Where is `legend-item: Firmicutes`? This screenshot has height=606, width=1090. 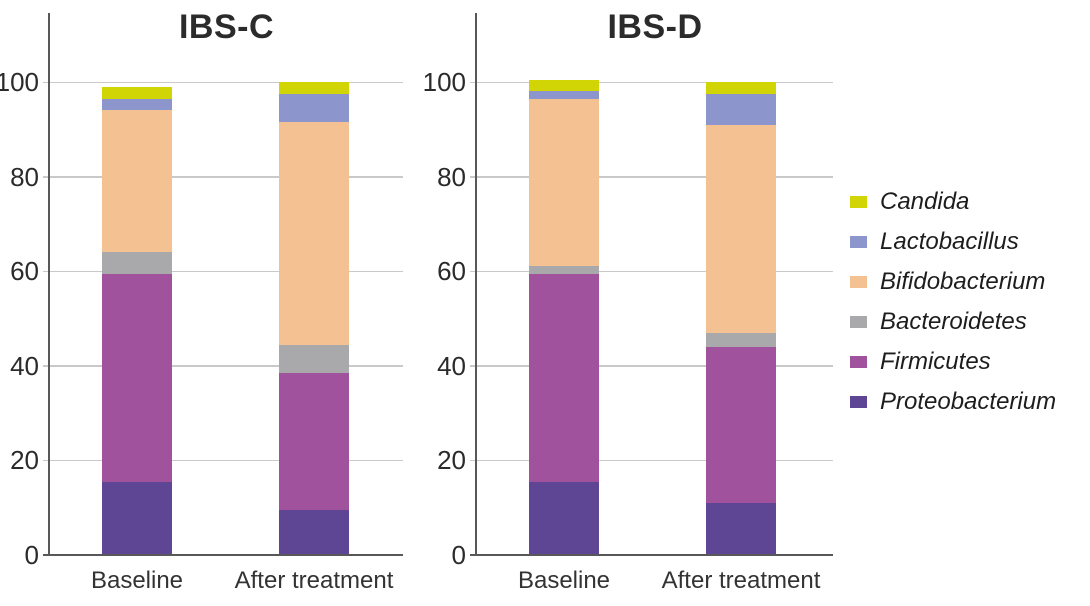
legend-item: Firmicutes is located at coordinates (953, 362).